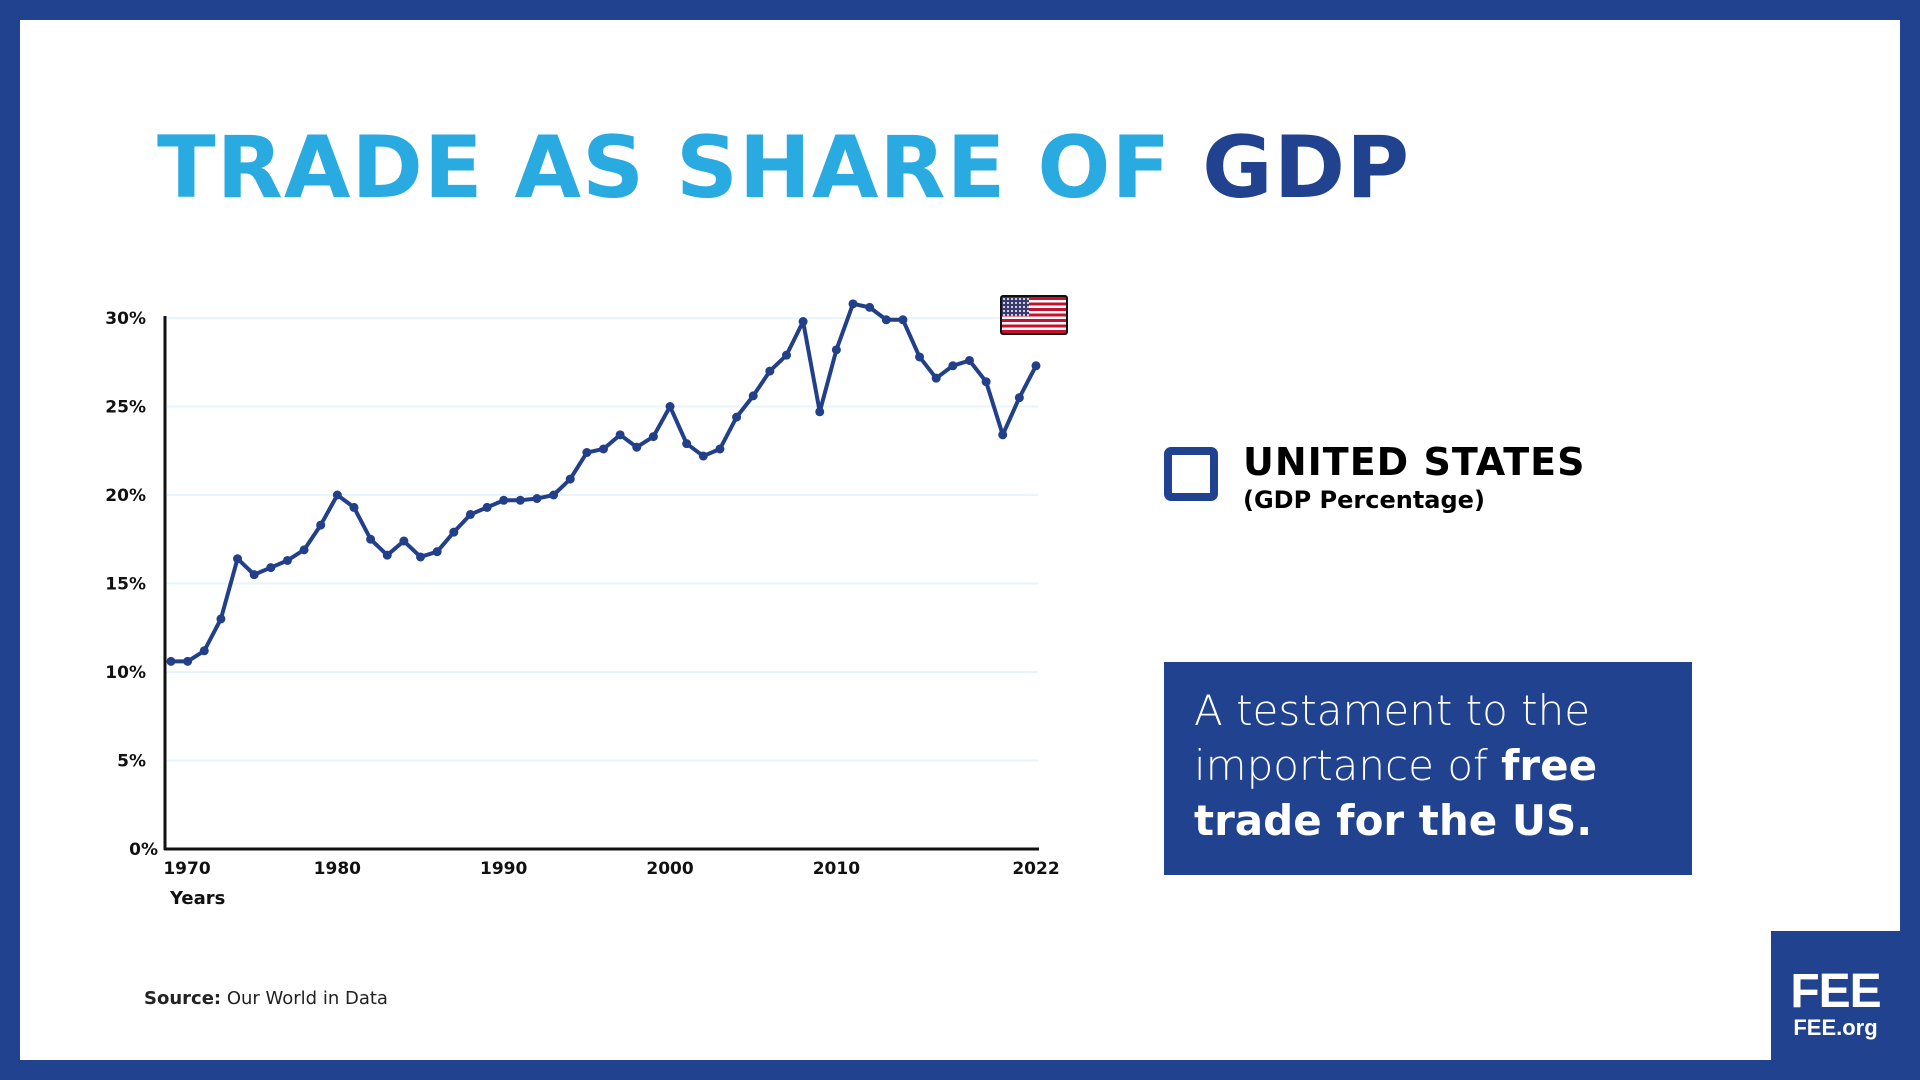  Describe the element at coordinates (903, 320) in the screenshot. I see `data-point-2014` at that location.